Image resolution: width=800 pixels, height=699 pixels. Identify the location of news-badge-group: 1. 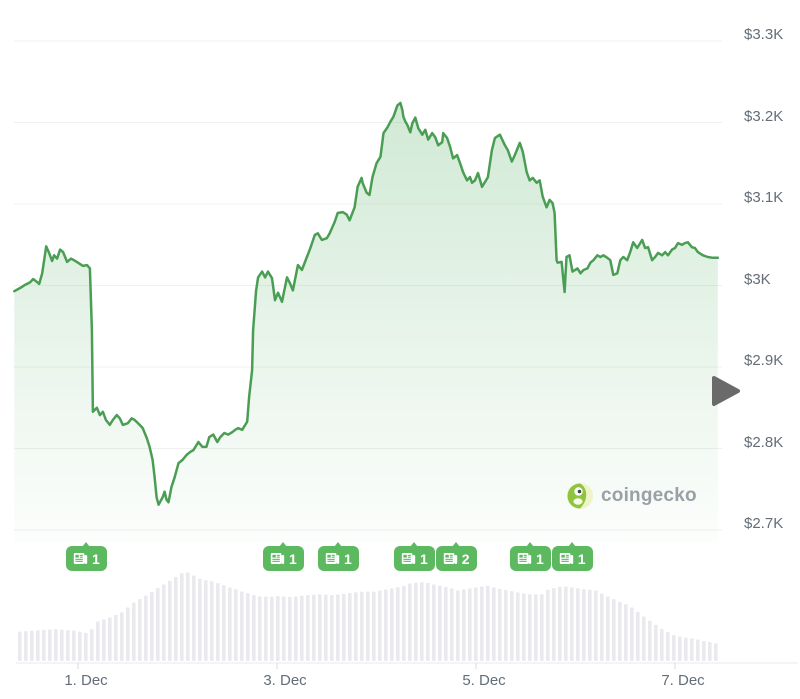
(338, 556).